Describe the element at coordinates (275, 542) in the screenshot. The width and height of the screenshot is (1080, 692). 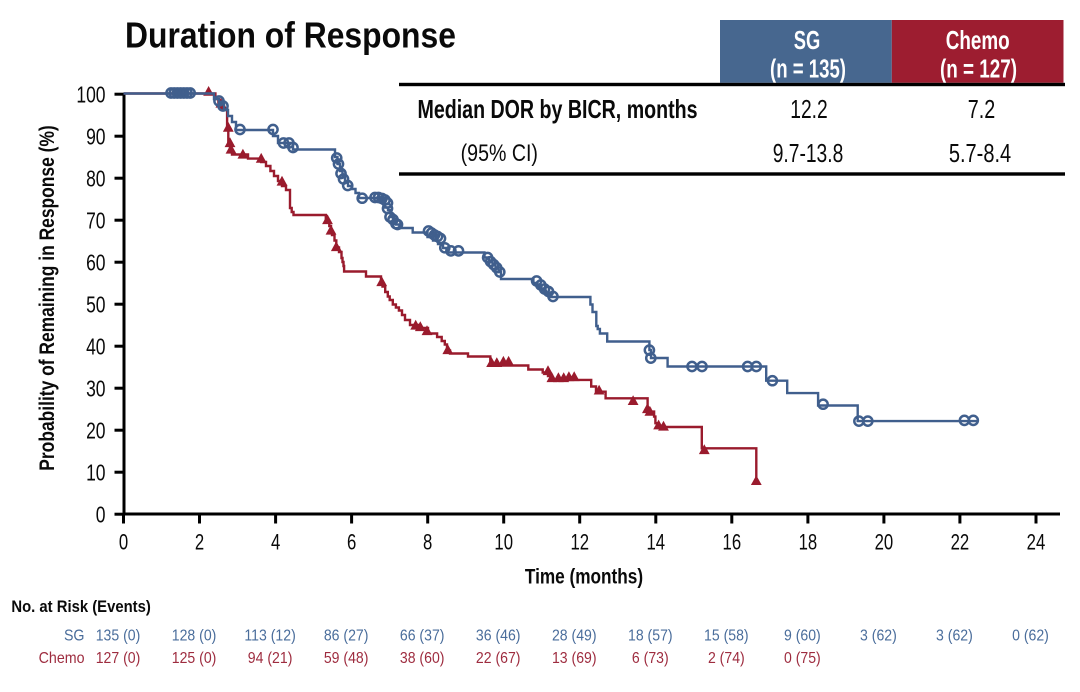
I see `svg-text: 4` at that location.